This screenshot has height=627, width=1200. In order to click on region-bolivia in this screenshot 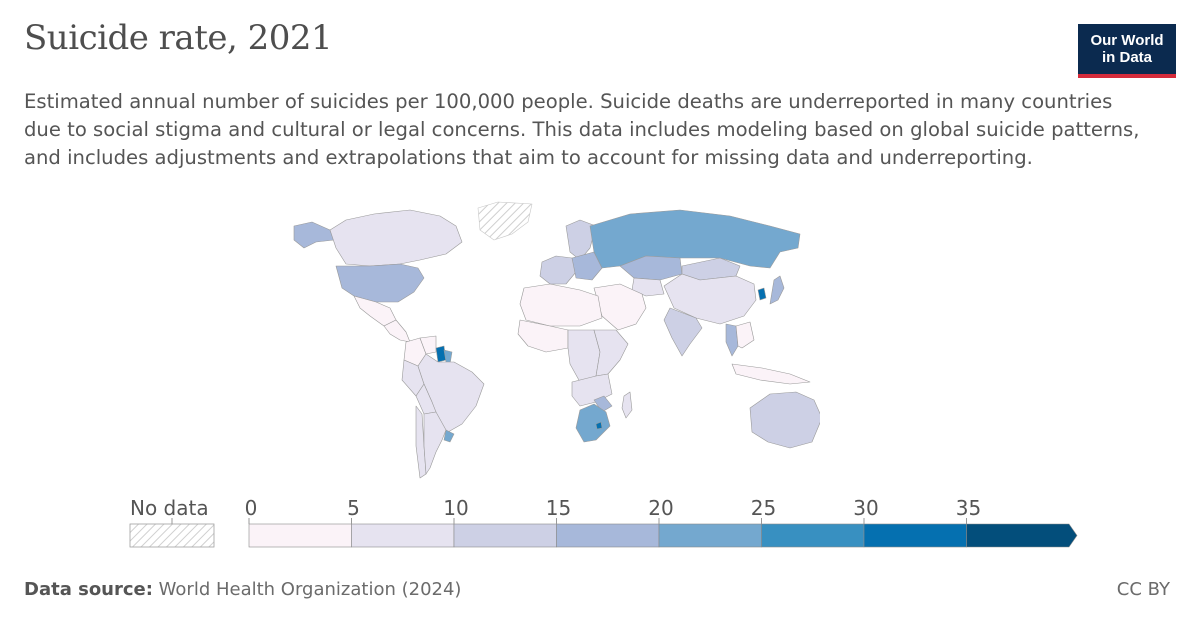, I will do `click(426, 399)`.